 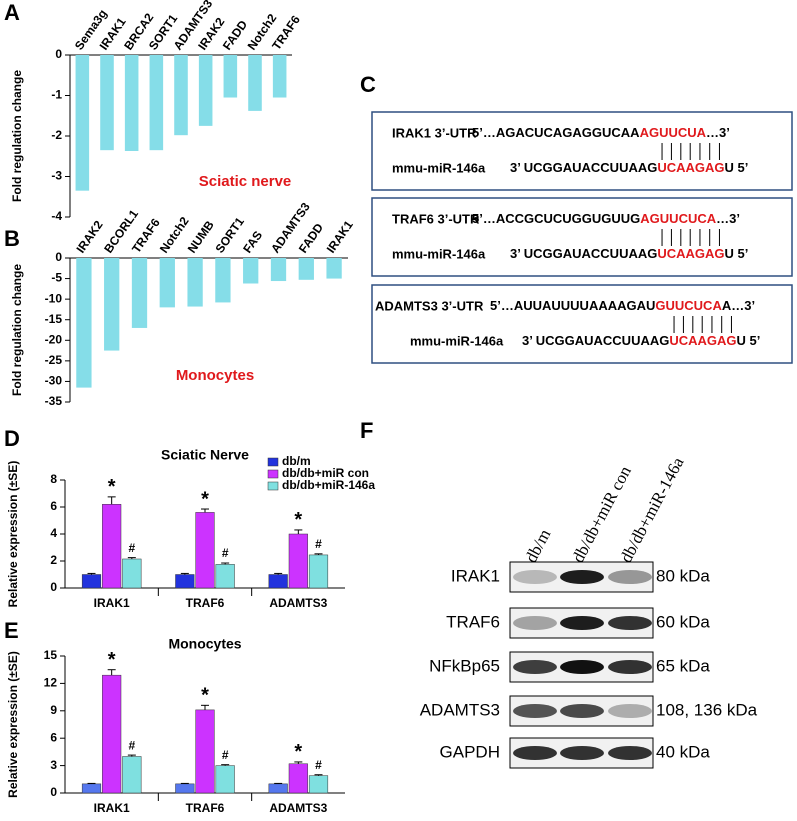 I want to click on utr-site: GUUCUCA, so click(x=688, y=305).